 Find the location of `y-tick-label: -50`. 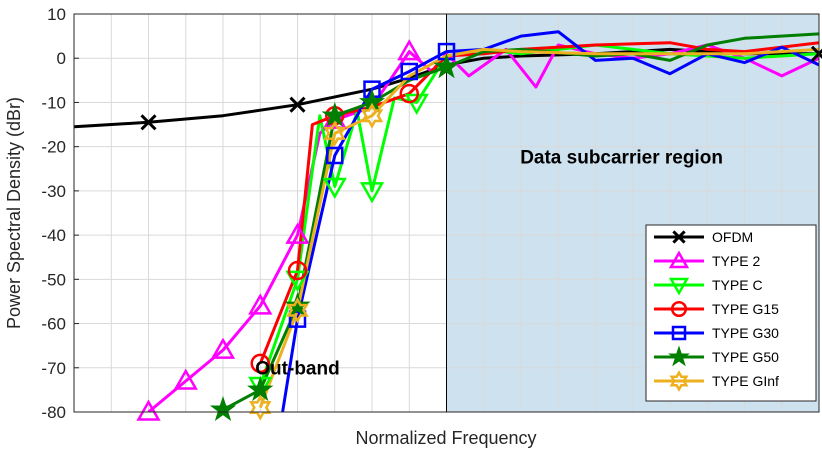

y-tick-label: -50 is located at coordinates (53, 279).